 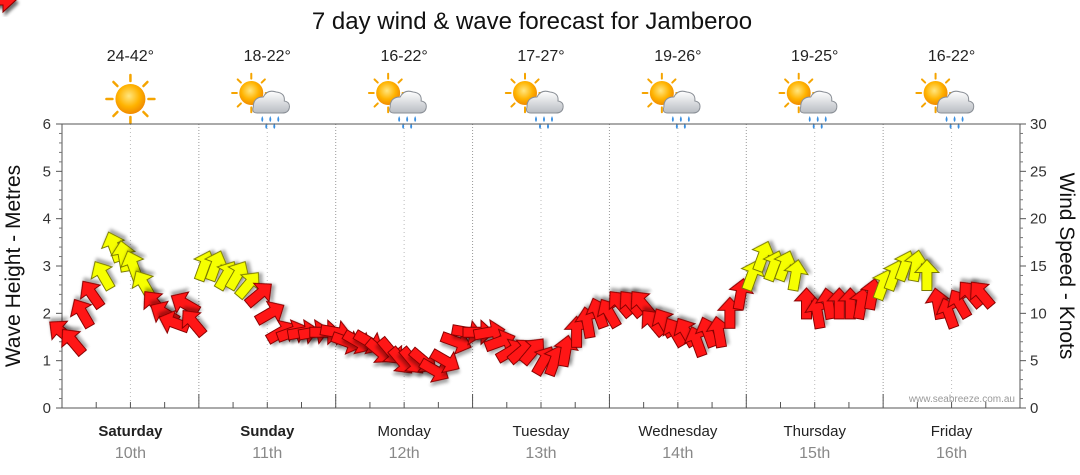 I want to click on y-tick-label-right: 0, so click(x=1034, y=408).